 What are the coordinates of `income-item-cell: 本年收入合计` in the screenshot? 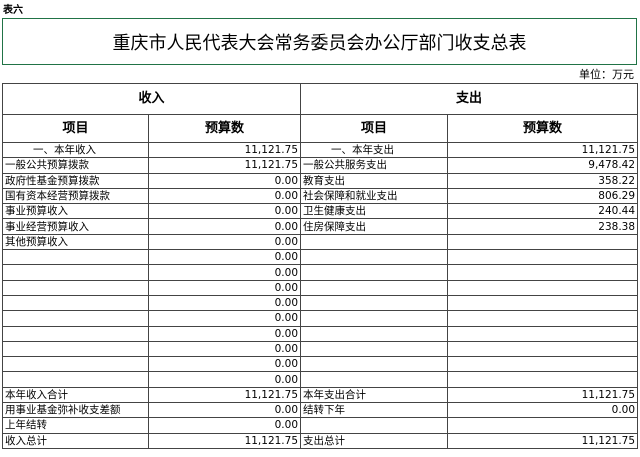 It's located at (75, 395).